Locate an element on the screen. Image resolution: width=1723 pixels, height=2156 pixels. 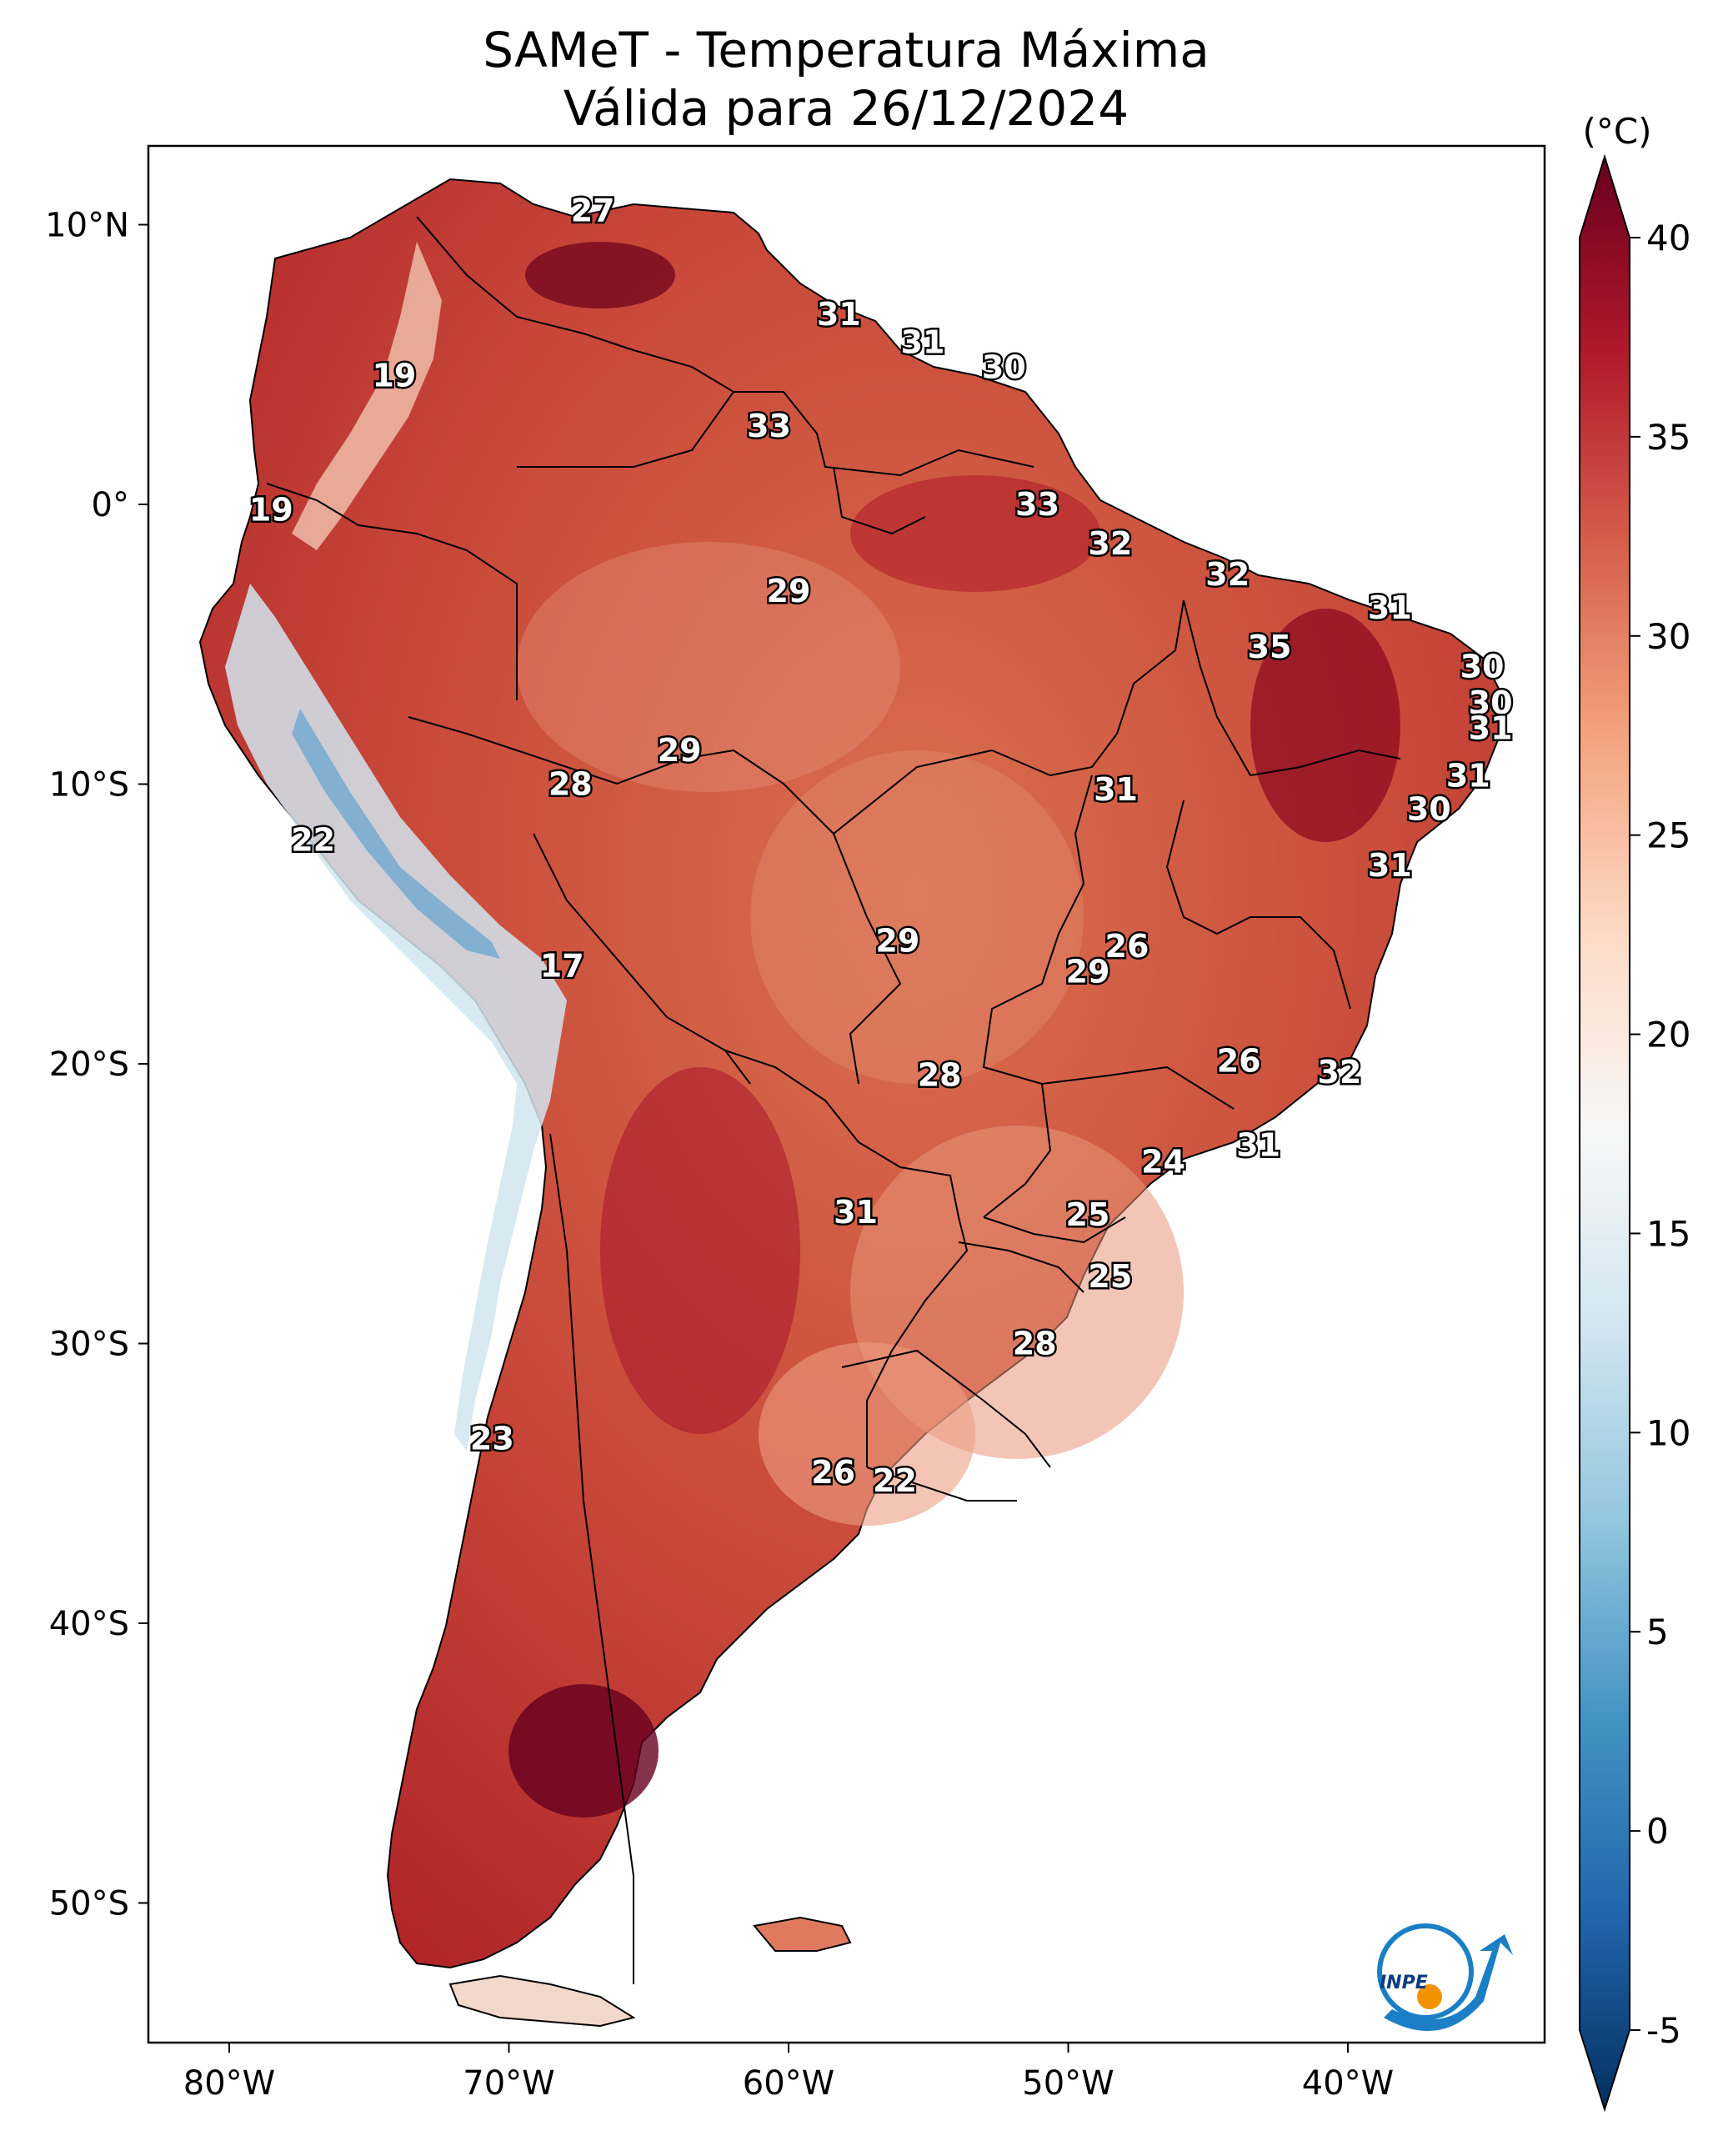
colombia-andes-cool is located at coordinates (367, 396).